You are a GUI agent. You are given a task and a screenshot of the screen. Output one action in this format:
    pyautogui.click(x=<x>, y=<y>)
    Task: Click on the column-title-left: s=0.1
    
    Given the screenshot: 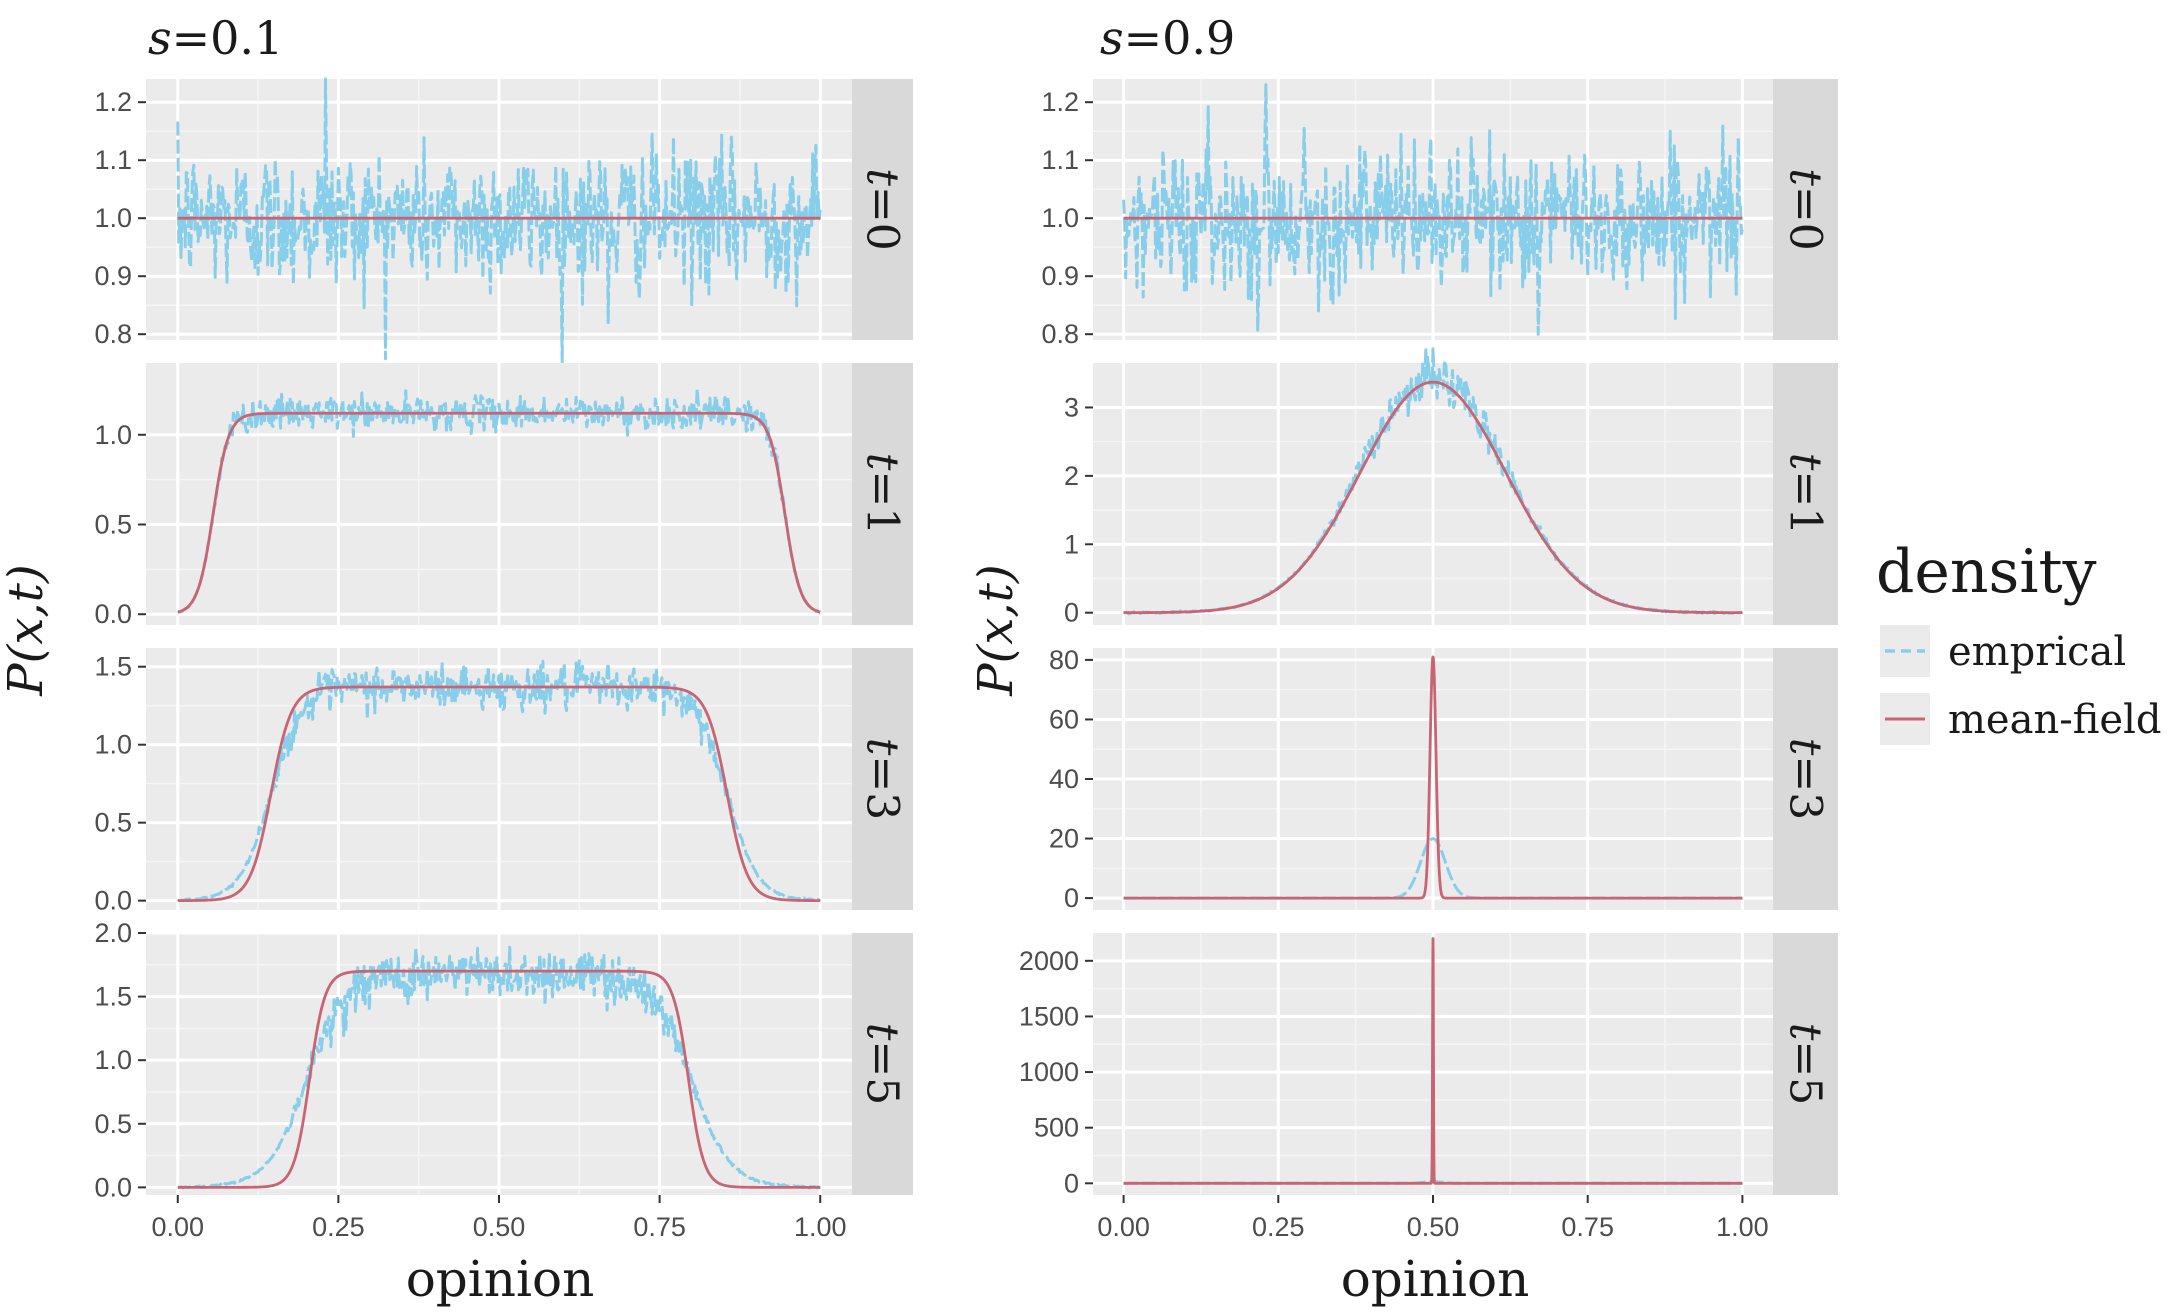 What is the action you would take?
    pyautogui.click(x=215, y=38)
    